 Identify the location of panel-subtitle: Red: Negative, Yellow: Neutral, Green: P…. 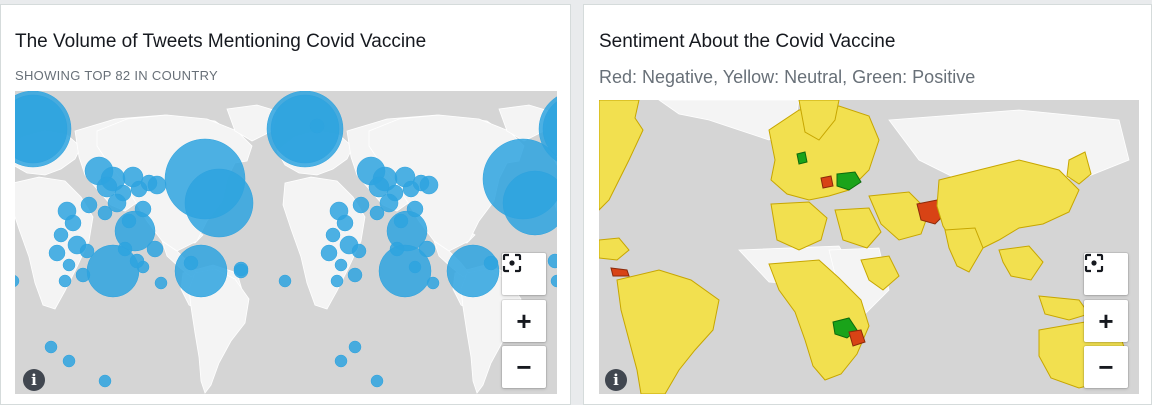
(787, 77).